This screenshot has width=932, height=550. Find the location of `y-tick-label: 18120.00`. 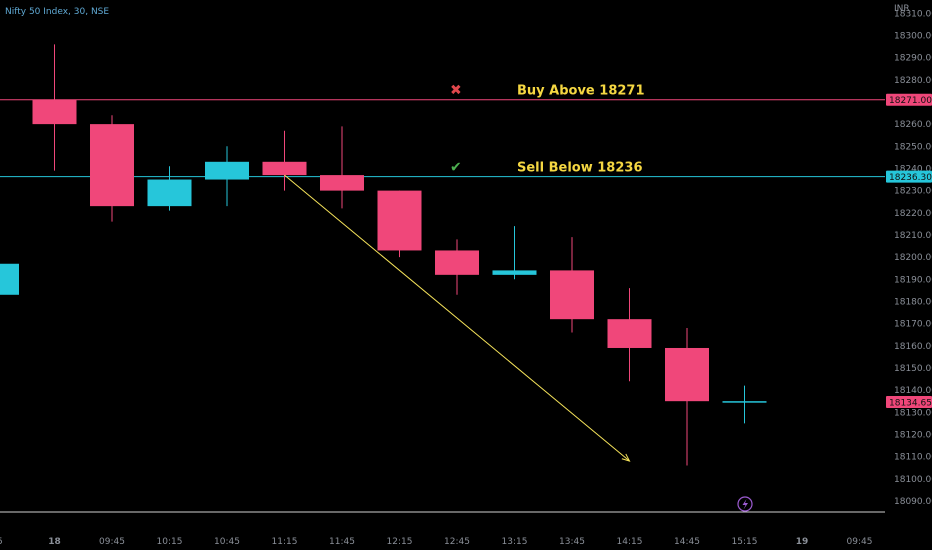

y-tick-label: 18120.00 is located at coordinates (913, 435).